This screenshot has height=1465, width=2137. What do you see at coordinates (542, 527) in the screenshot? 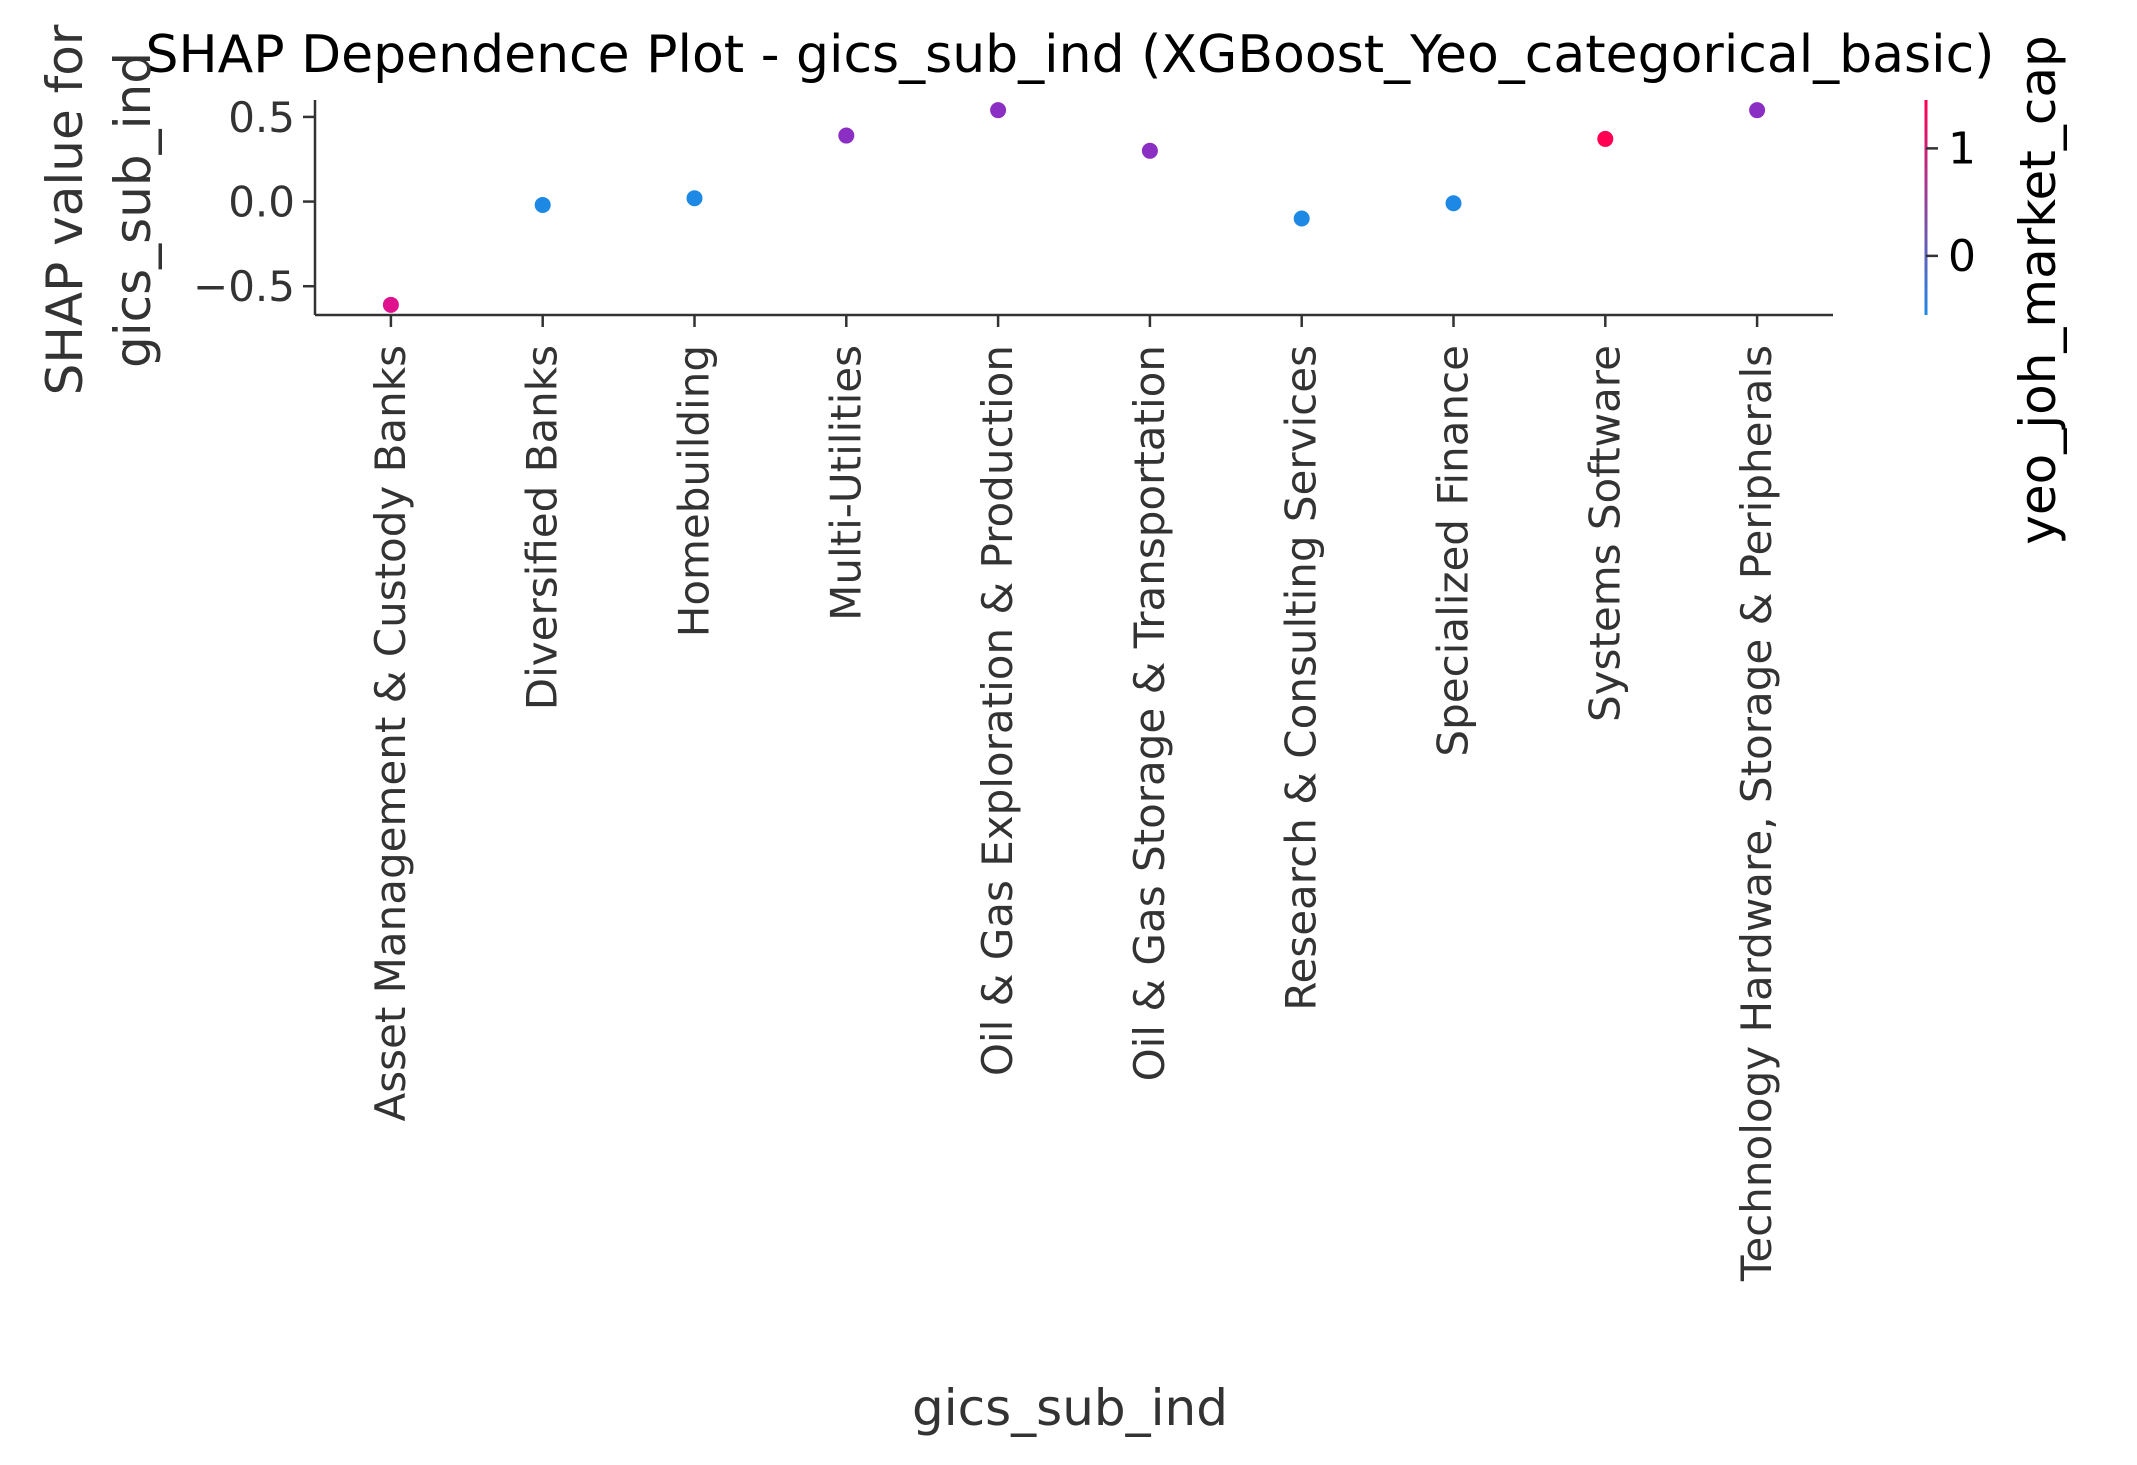
I see `x-tick-label: Diversified Banks` at bounding box center [542, 527].